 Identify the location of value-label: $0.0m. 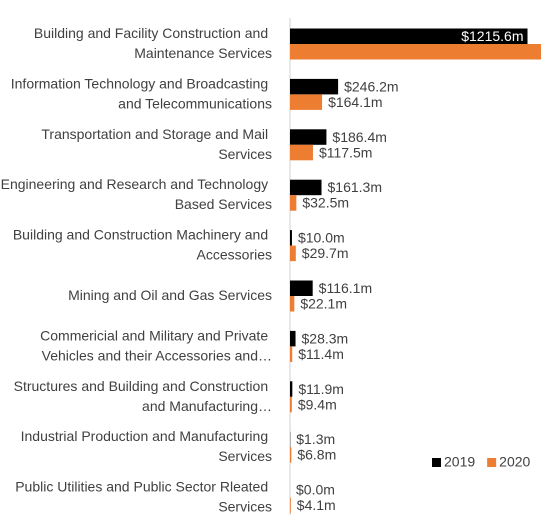
(315, 490).